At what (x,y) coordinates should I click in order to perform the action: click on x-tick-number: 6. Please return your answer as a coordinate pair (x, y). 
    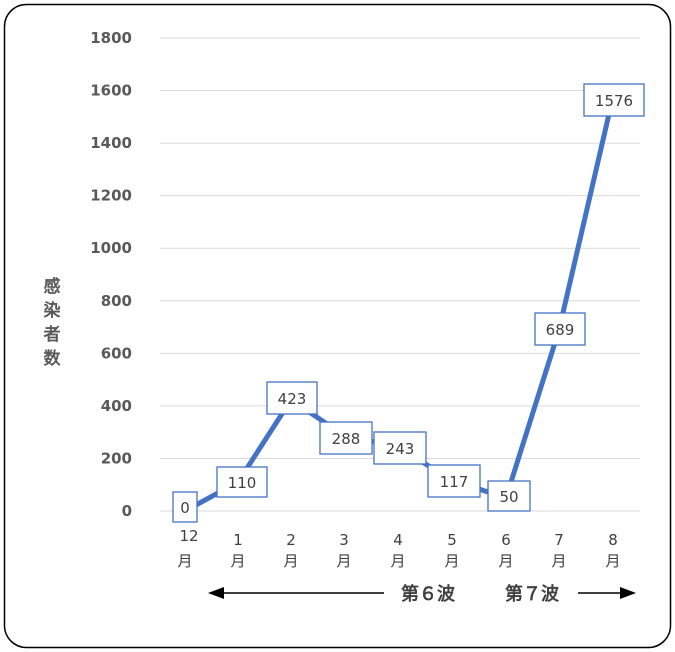
    Looking at the image, I should click on (506, 540).